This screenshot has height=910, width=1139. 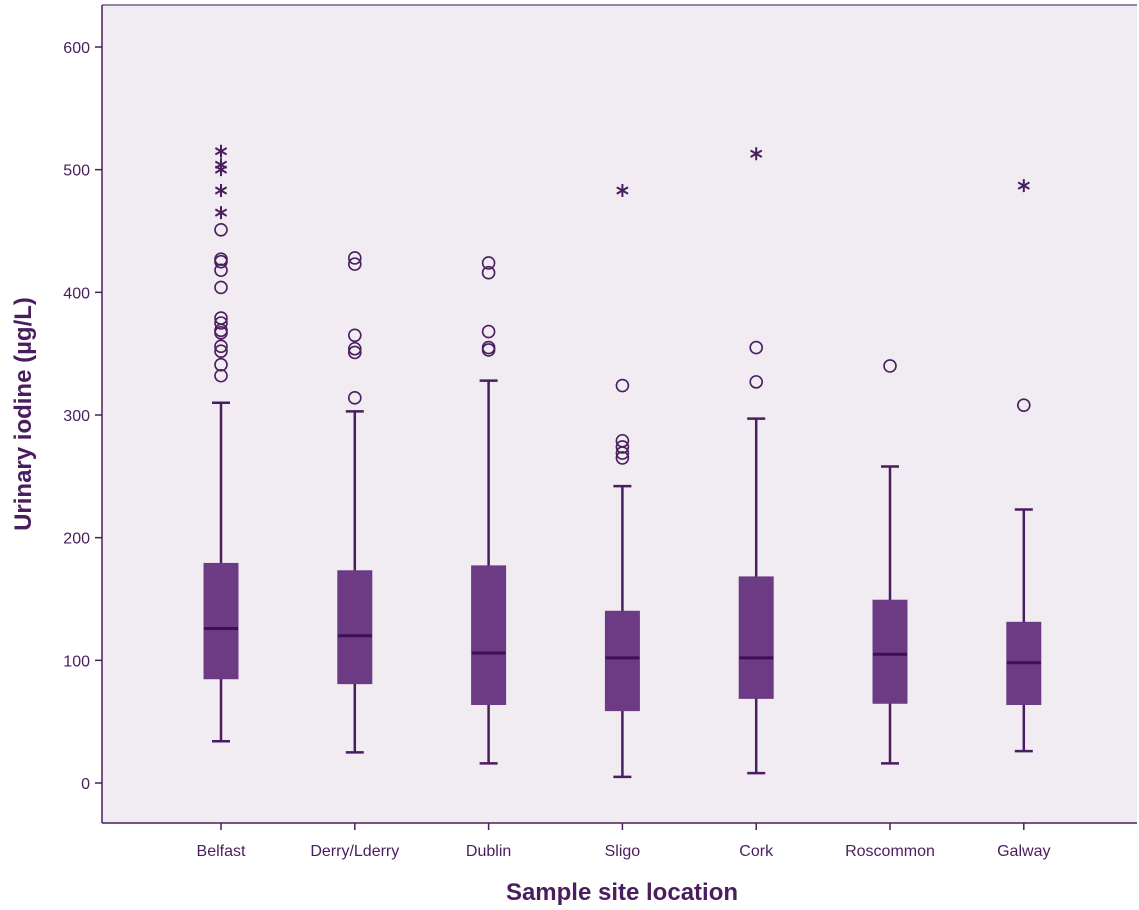 What do you see at coordinates (76, 171) in the screenshot?
I see `y-tick-label: 500` at bounding box center [76, 171].